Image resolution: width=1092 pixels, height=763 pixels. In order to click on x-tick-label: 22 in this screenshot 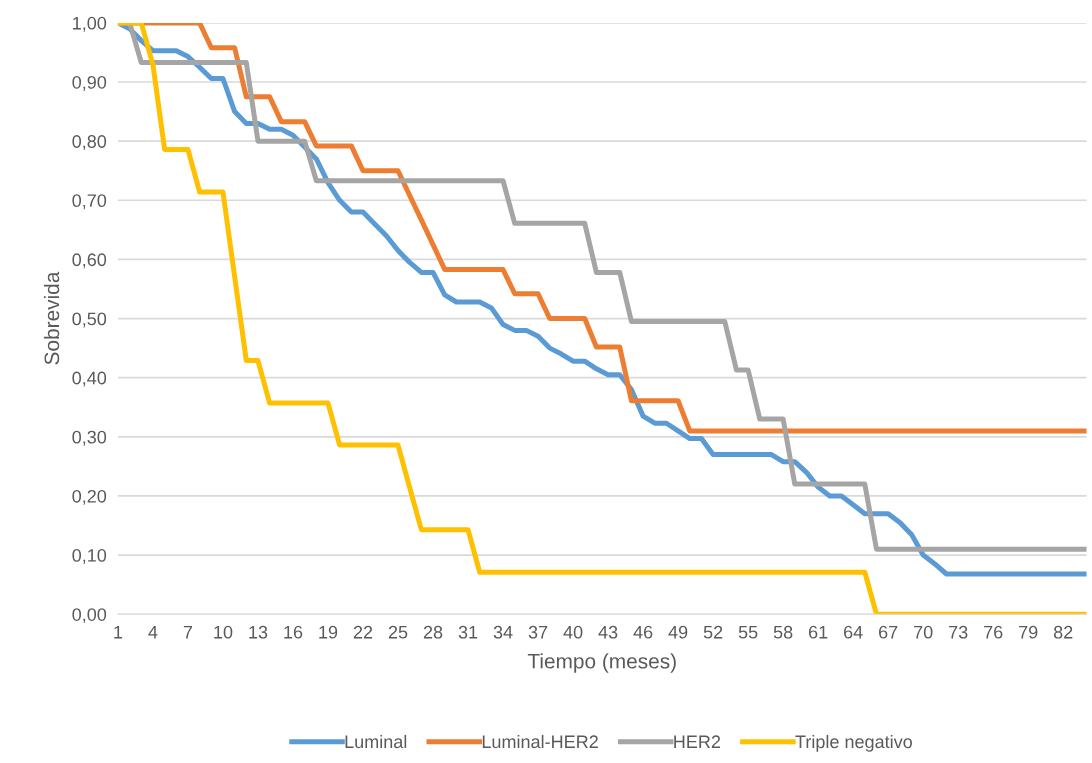, I will do `click(363, 632)`.